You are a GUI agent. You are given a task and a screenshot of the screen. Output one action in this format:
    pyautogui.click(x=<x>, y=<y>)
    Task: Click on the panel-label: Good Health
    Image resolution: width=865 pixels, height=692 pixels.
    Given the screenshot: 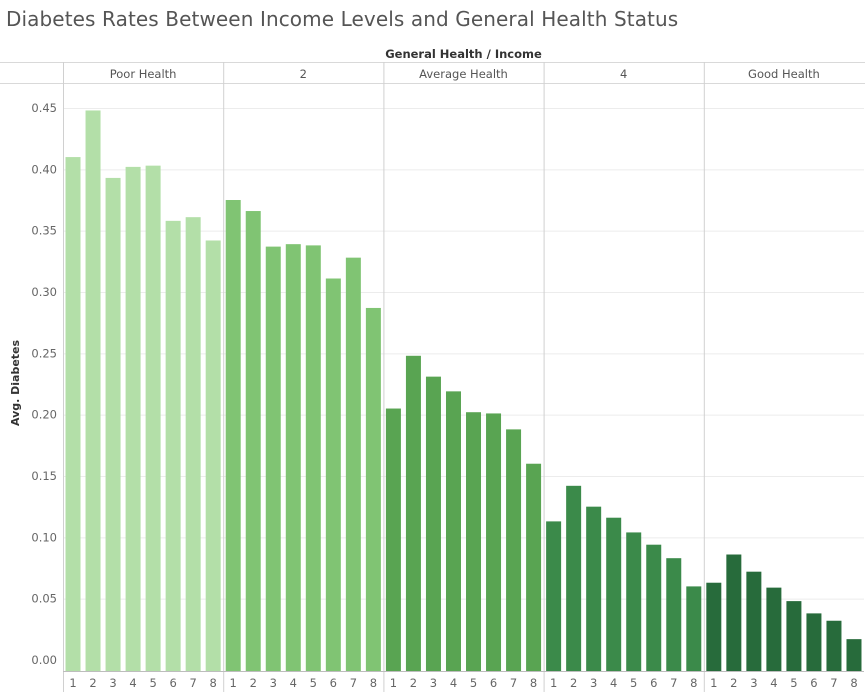 What is the action you would take?
    pyautogui.click(x=784, y=74)
    